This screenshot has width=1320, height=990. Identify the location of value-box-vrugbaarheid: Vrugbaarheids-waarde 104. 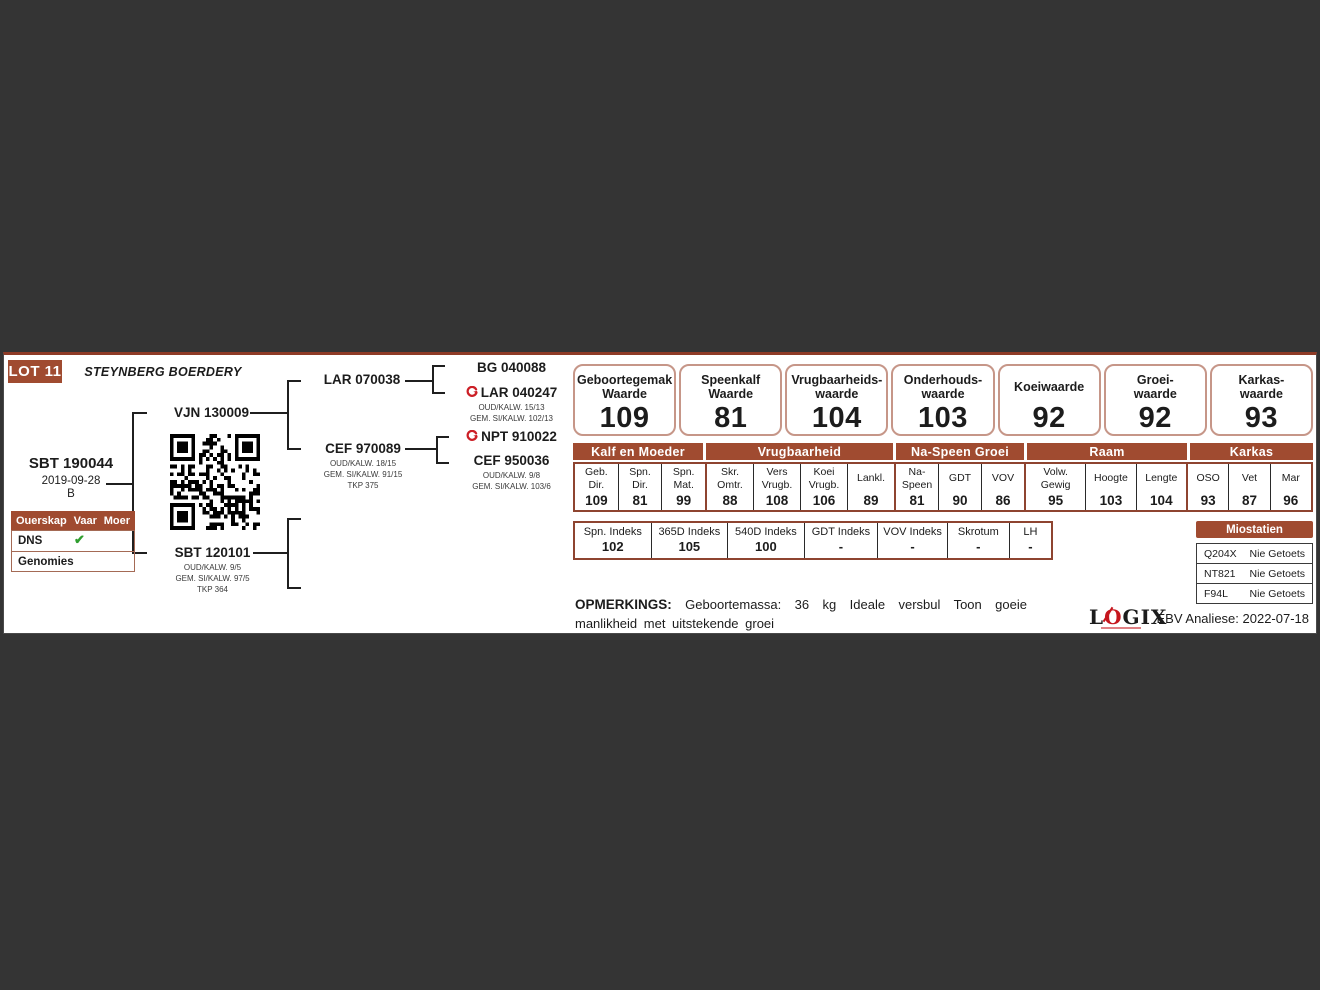
(837, 400).